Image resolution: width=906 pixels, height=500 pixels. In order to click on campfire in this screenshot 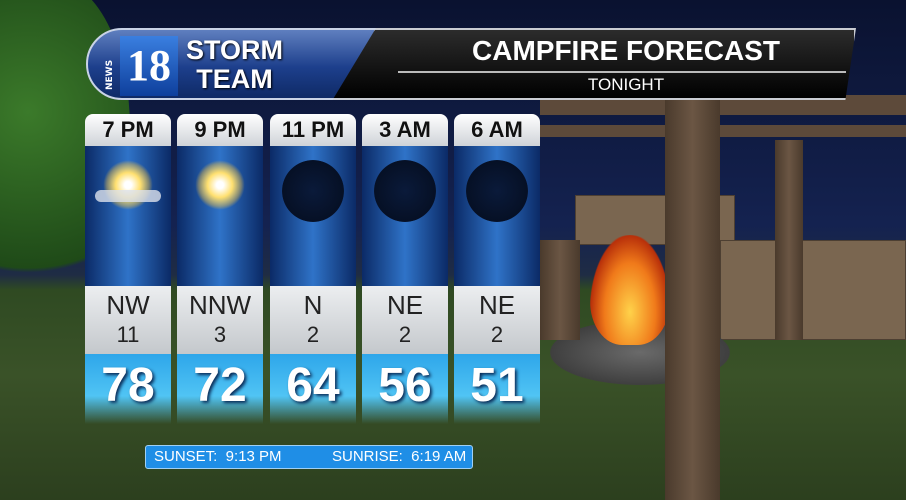, I will do `click(630, 290)`.